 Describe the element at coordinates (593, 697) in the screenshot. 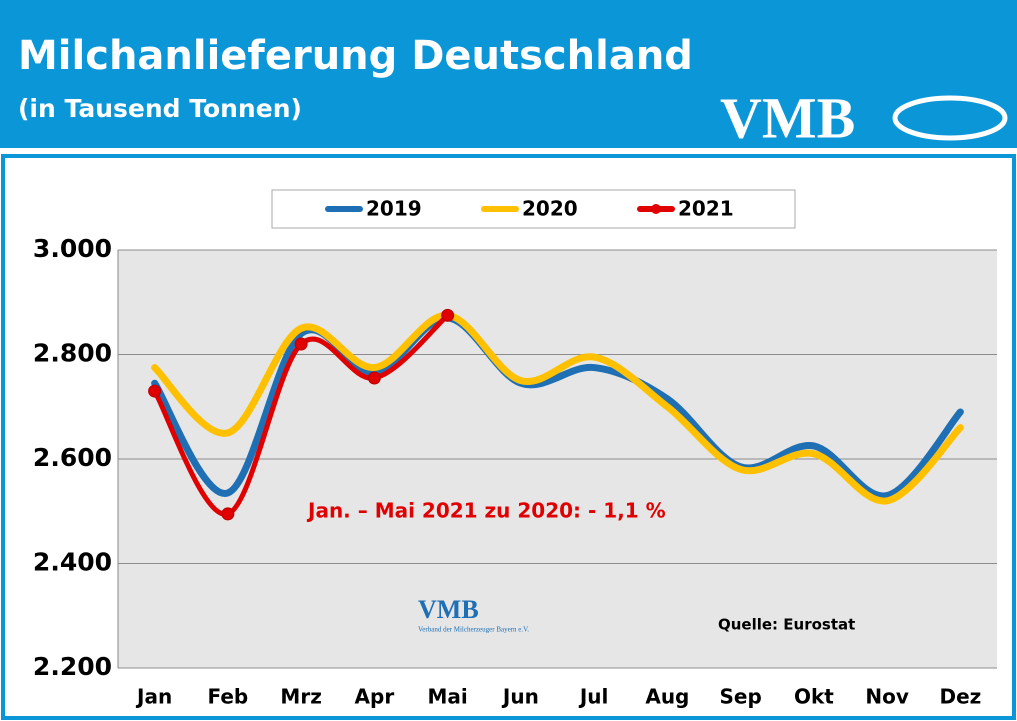

I see `x-tick-label: Jul` at that location.